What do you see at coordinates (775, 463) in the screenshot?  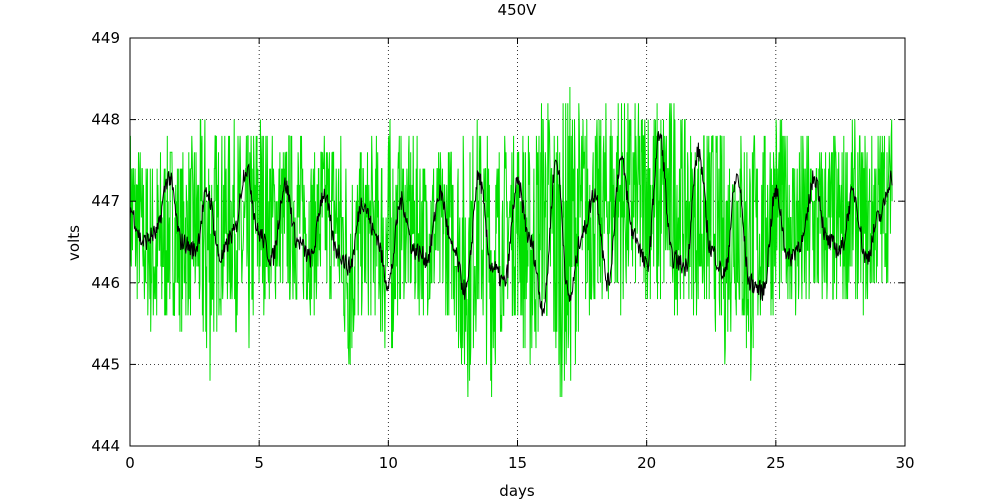 I see `x-tick-label: 25` at bounding box center [775, 463].